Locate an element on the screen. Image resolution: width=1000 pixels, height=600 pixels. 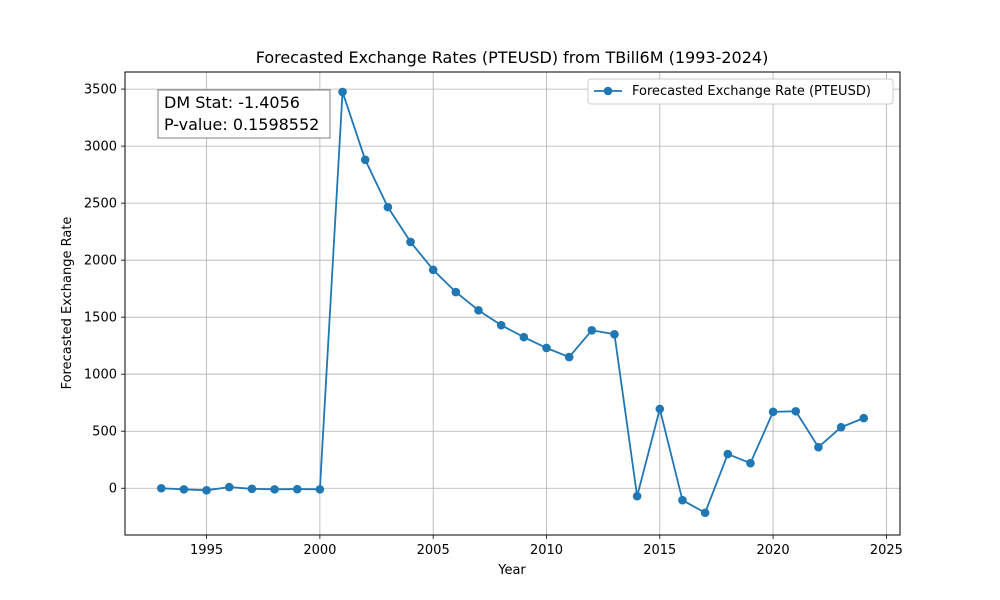
y-axis-label: Forecasted Exchange Rate is located at coordinates (67, 303).